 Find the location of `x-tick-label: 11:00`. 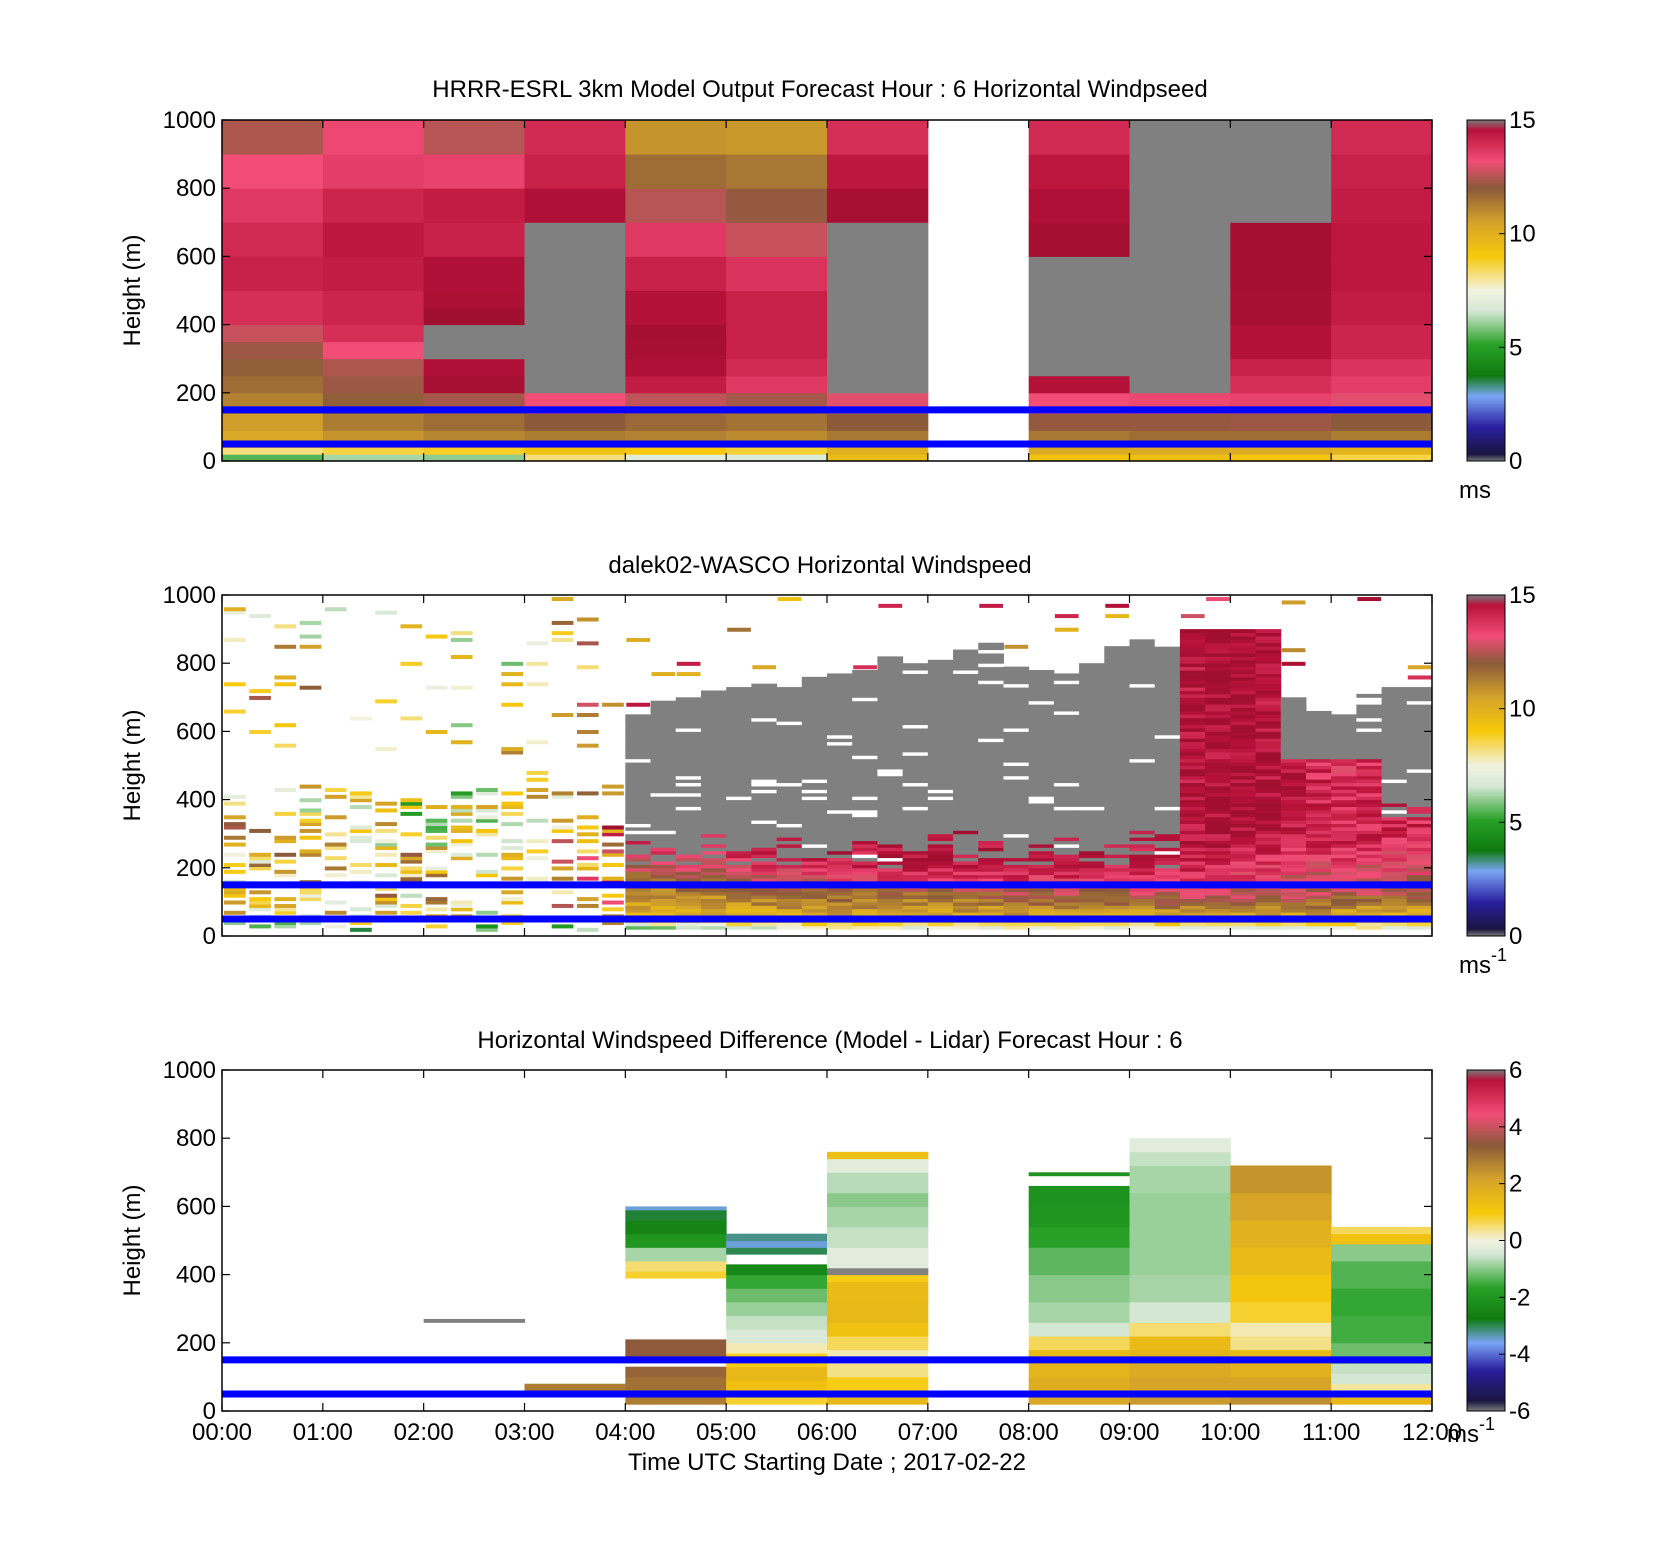

x-tick-label: 11:00 is located at coordinates (1331, 1432).